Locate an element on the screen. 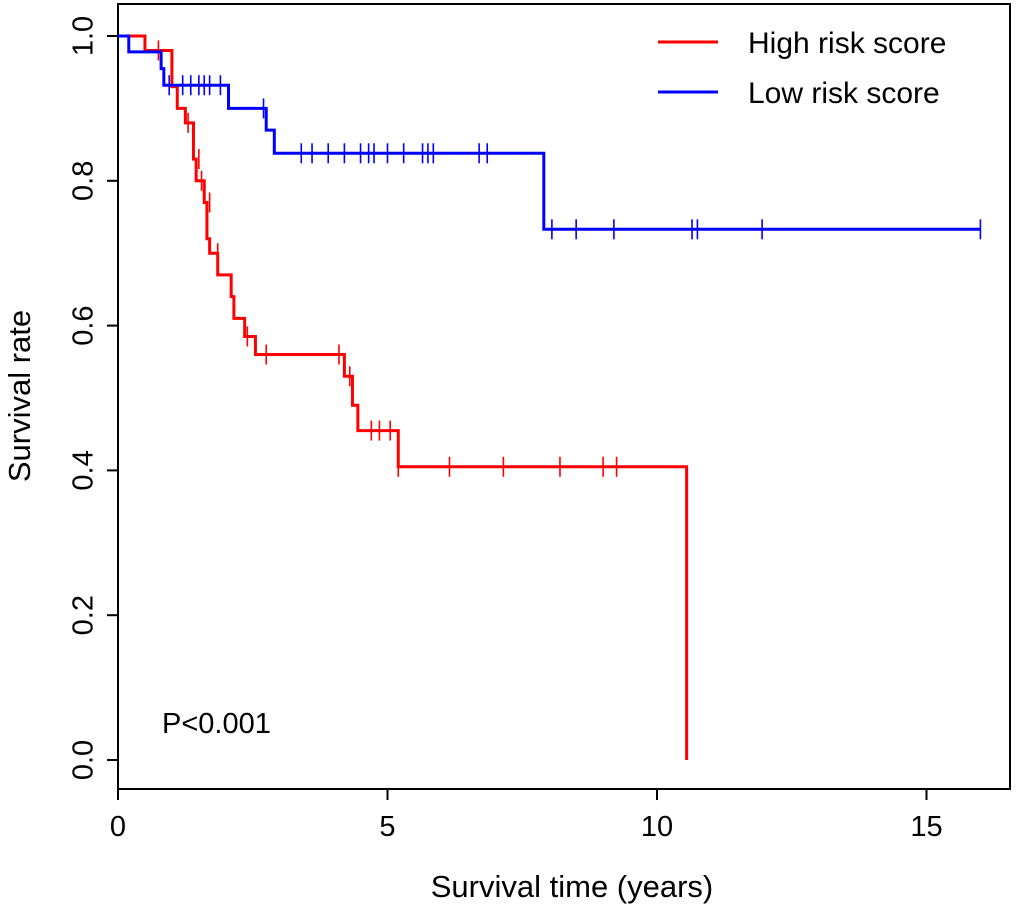 This screenshot has width=1020, height=910. legend: High risk score Low risk score is located at coordinates (802, 68).